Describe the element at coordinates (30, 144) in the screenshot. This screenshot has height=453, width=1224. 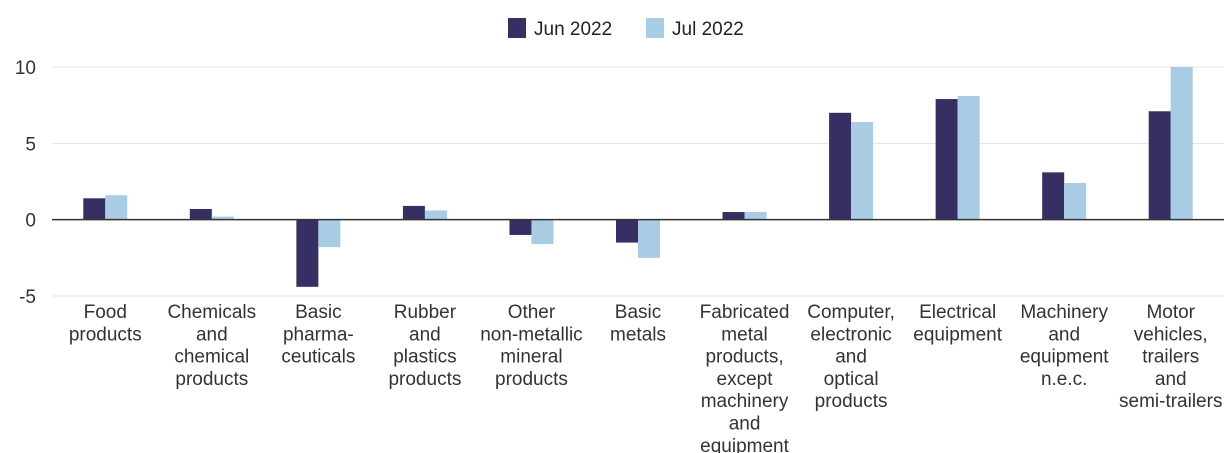
I see `y-tick-label: 5` at that location.